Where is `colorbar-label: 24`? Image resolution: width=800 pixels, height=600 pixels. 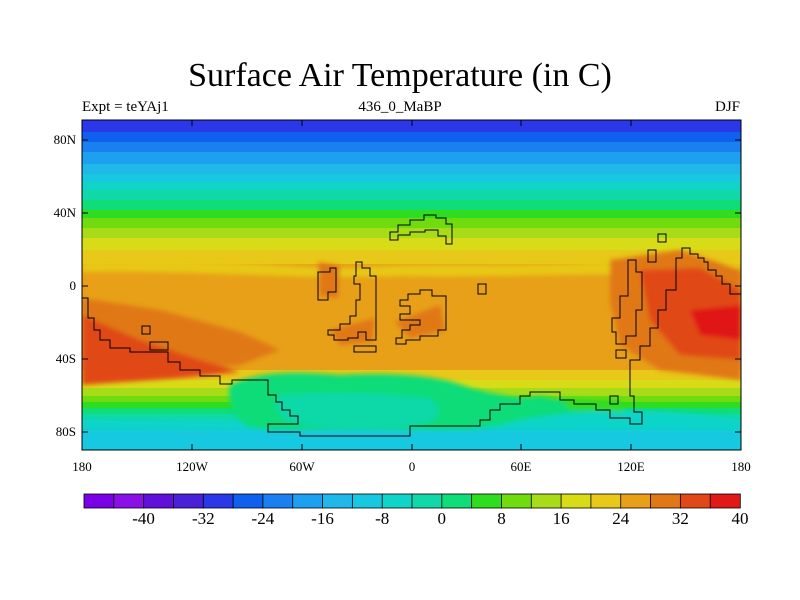
colorbar-label: 24 is located at coordinates (621, 518).